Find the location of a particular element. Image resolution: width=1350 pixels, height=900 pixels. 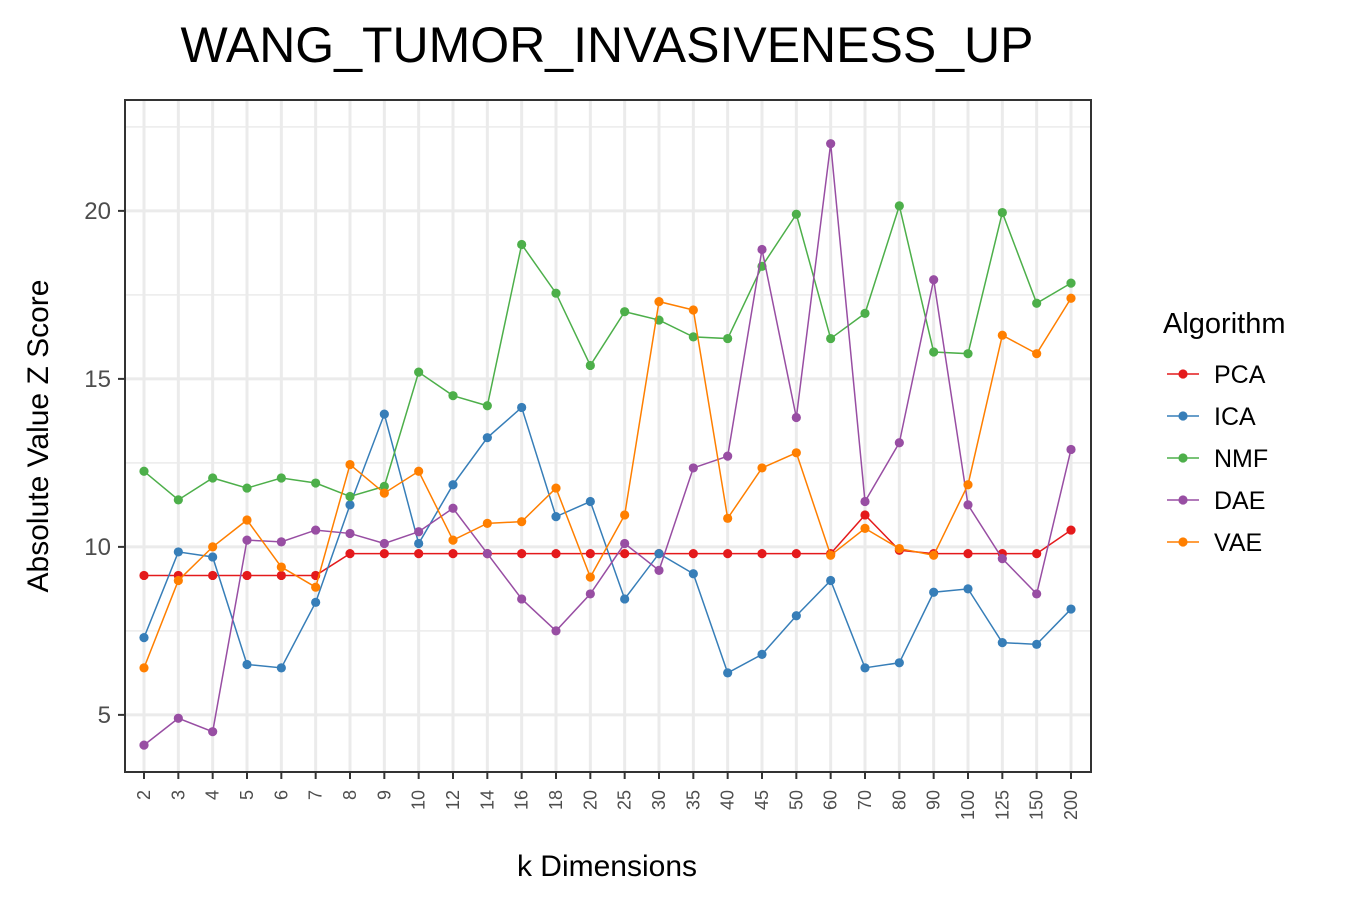

x-tick-label: 20 is located at coordinates (590, 800).